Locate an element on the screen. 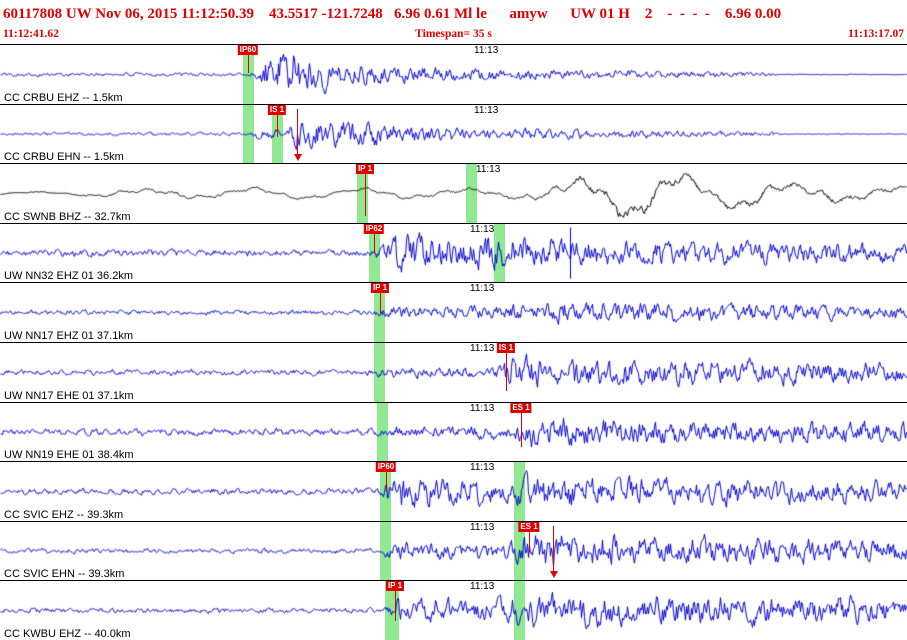 This screenshot has height=640, width=907. pick-flag: IP62 is located at coordinates (374, 228).